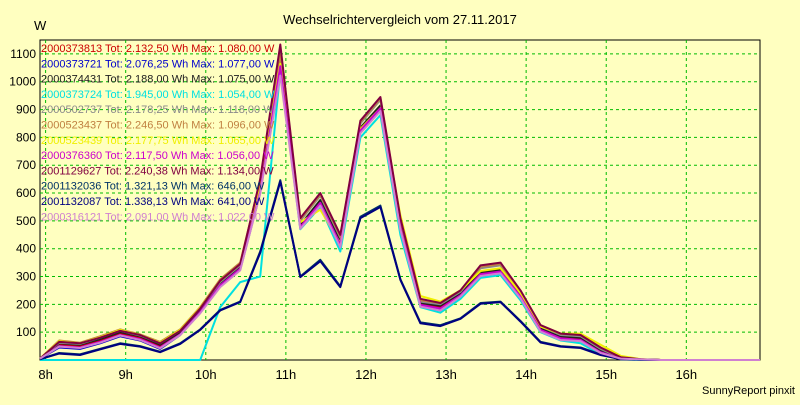 This screenshot has width=800, height=405. I want to click on y-tick-label: 200, so click(26, 304).